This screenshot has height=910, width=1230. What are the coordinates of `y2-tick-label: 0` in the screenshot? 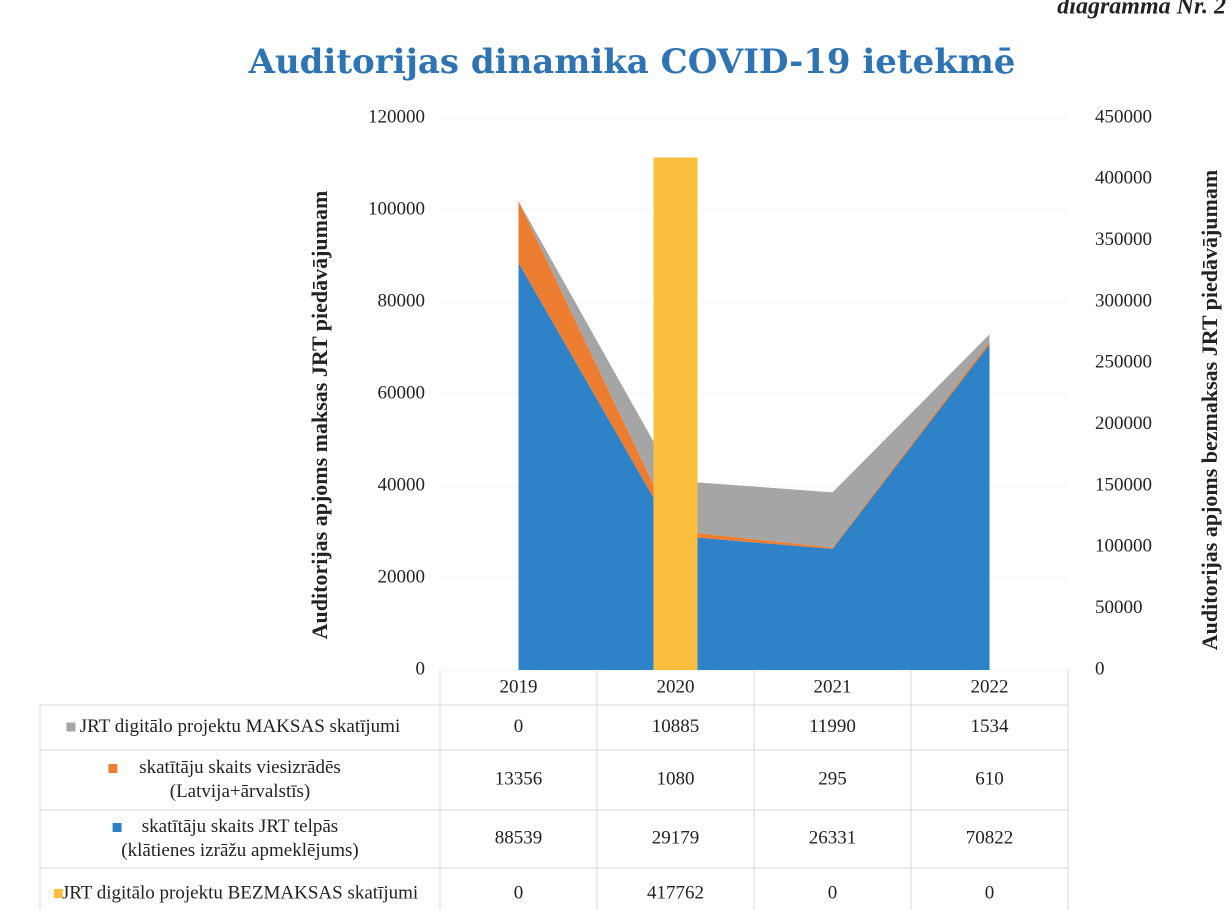 It's located at (1100, 668).